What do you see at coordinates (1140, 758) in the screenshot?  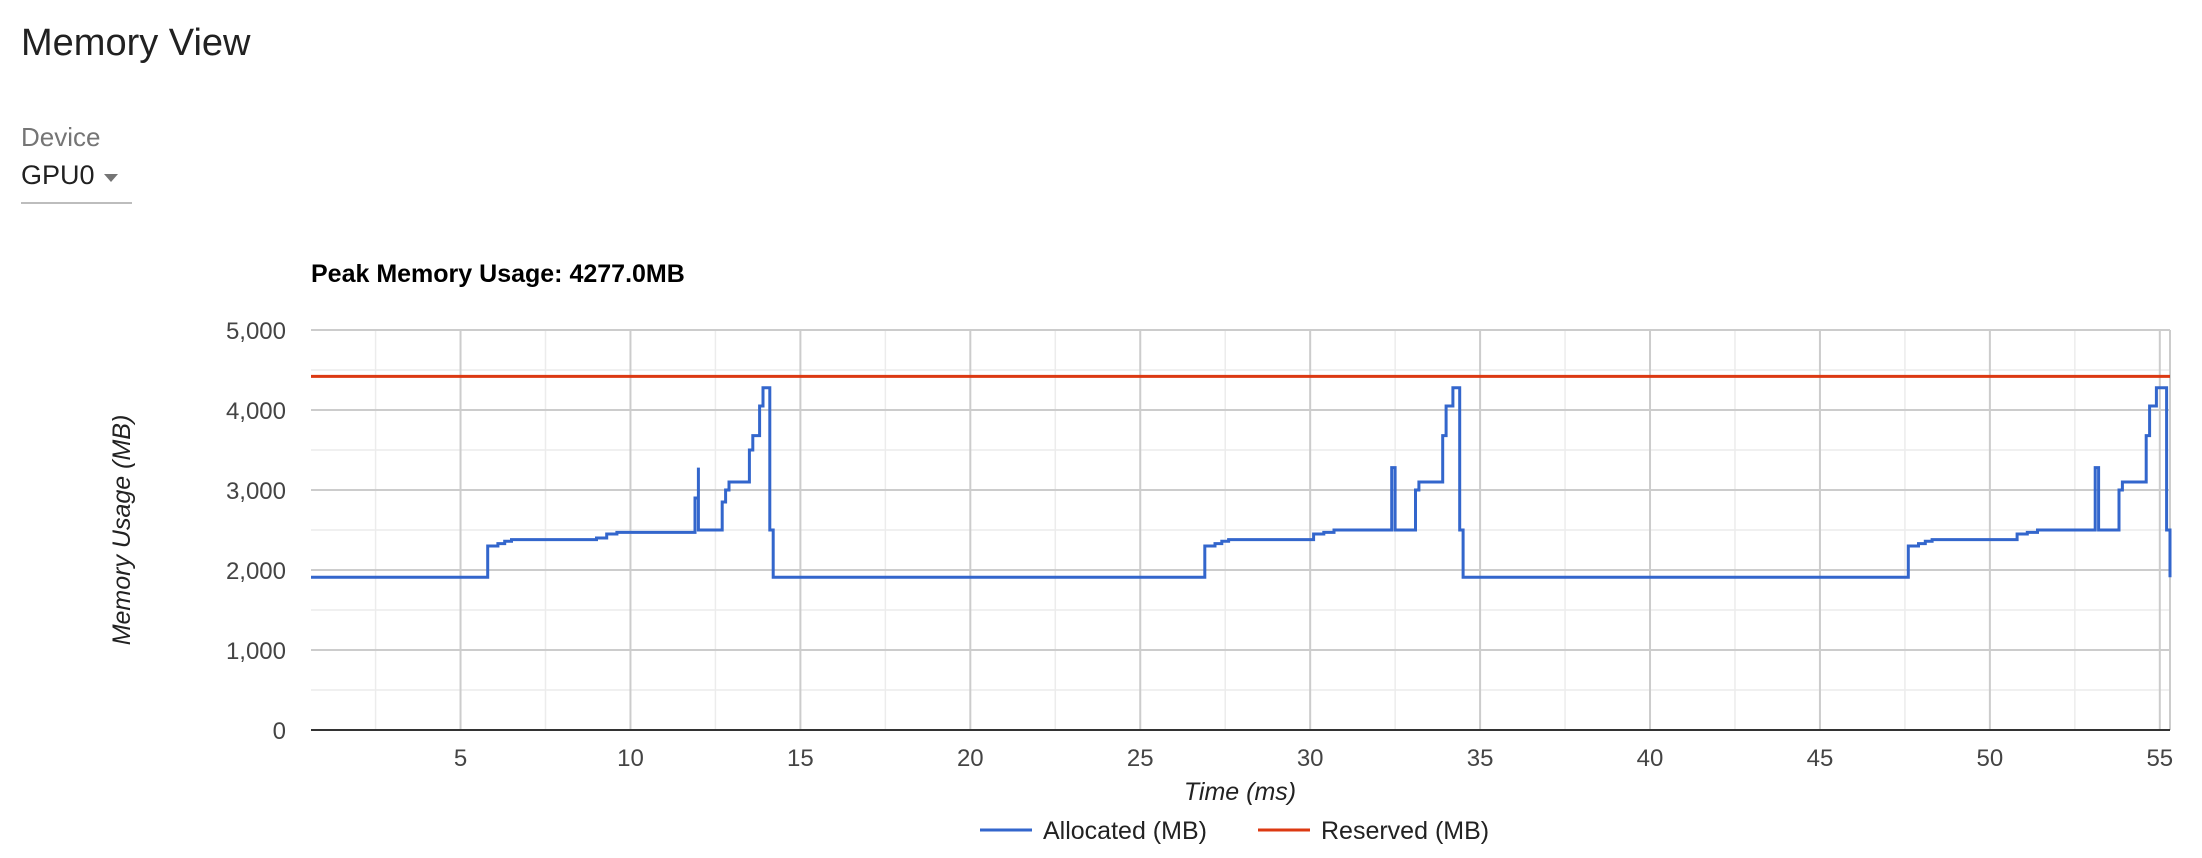 I see `x-tick-label: 25` at bounding box center [1140, 758].